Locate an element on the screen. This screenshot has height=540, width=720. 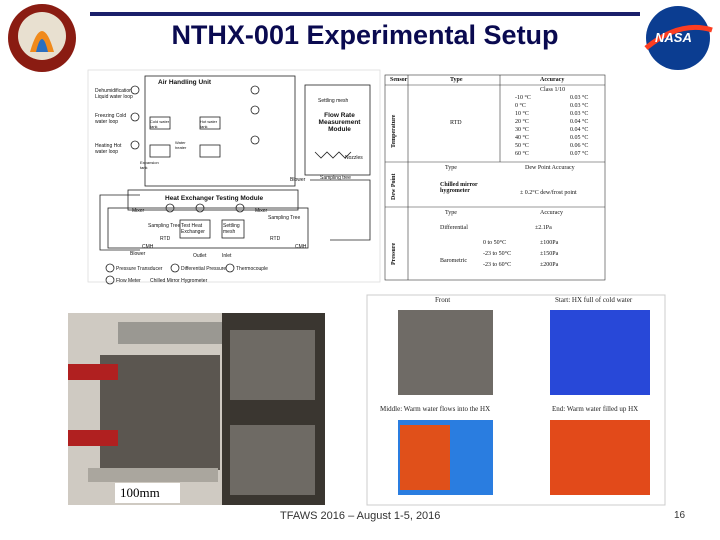
accuracy-cell: 0.06 °C is located at coordinates (579, 146).